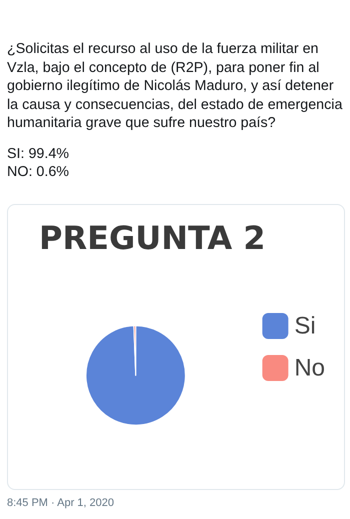 This screenshot has width=350, height=519. What do you see at coordinates (310, 368) in the screenshot?
I see `legend-label: No` at bounding box center [310, 368].